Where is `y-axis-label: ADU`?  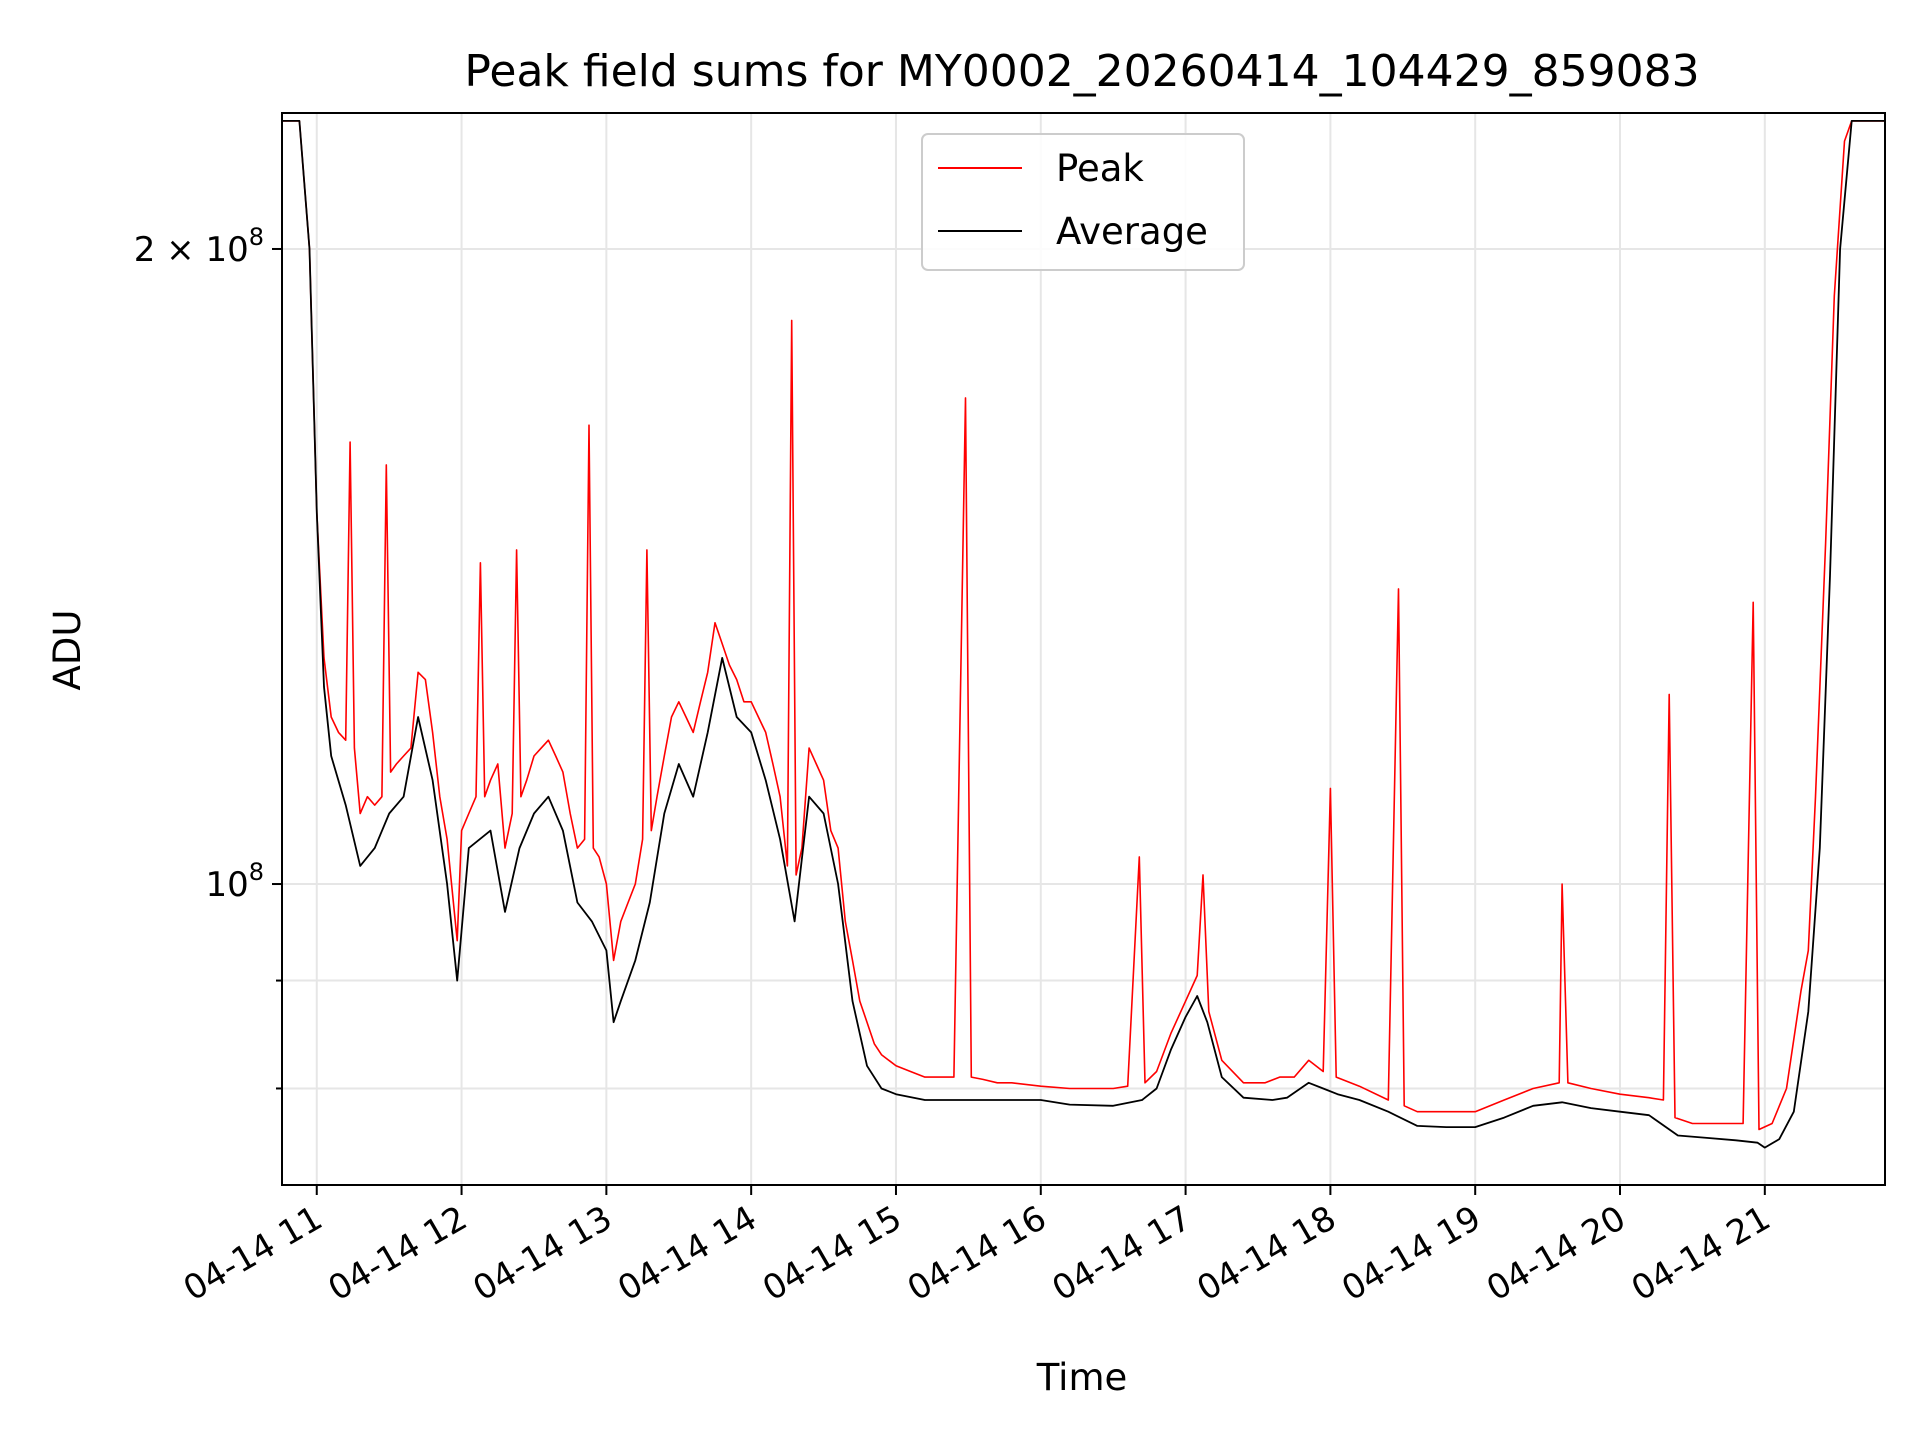 y-axis-label: ADU is located at coordinates (67, 650).